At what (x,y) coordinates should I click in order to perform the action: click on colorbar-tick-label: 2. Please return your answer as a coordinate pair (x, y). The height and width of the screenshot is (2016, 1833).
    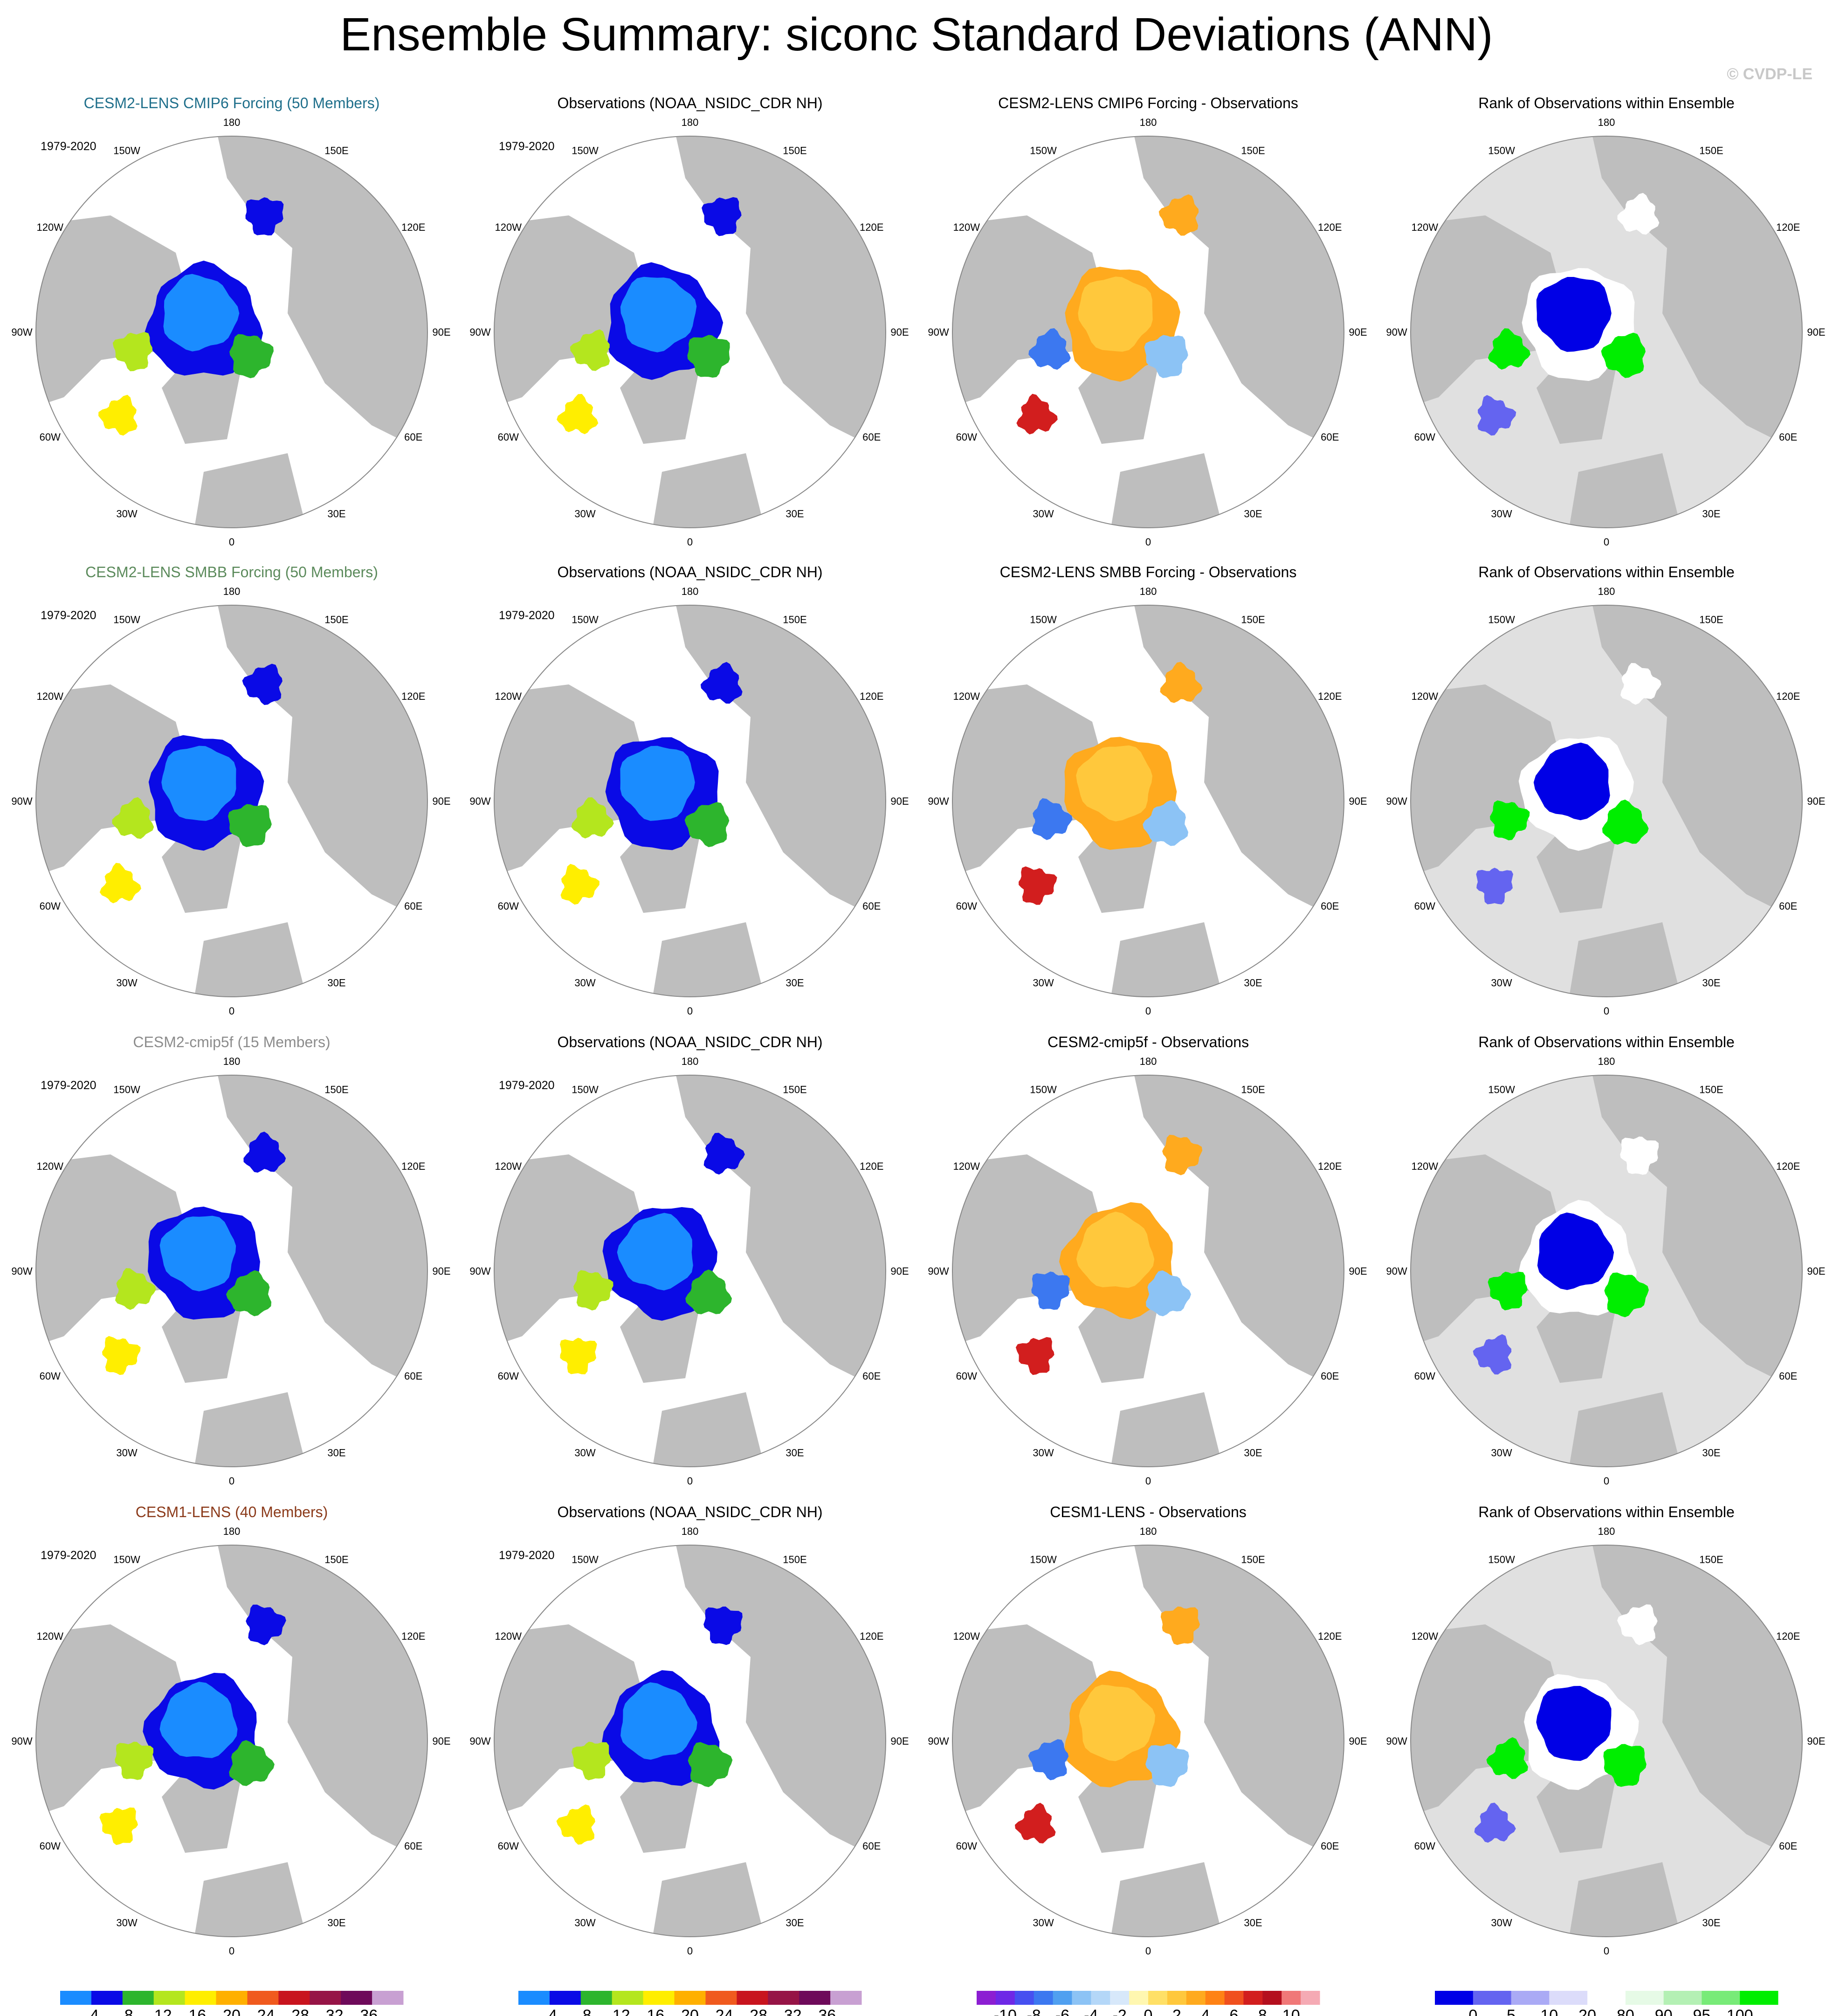
    Looking at the image, I should click on (1176, 2011).